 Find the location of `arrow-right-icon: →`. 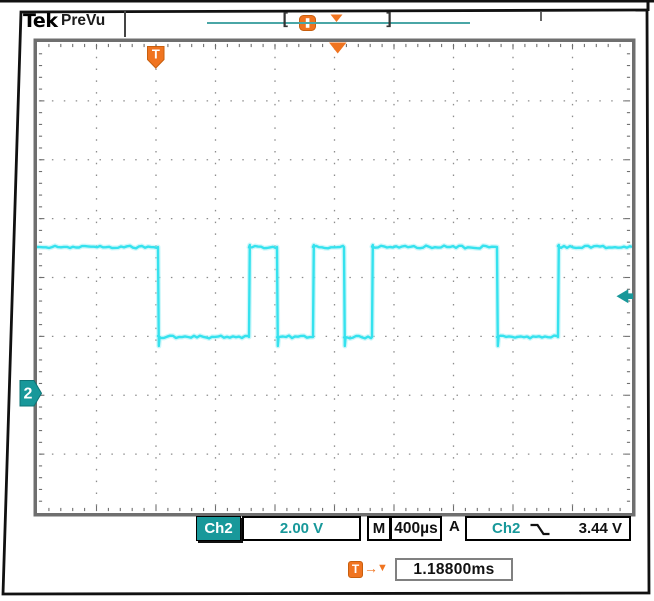

arrow-right-icon: → is located at coordinates (371, 568).